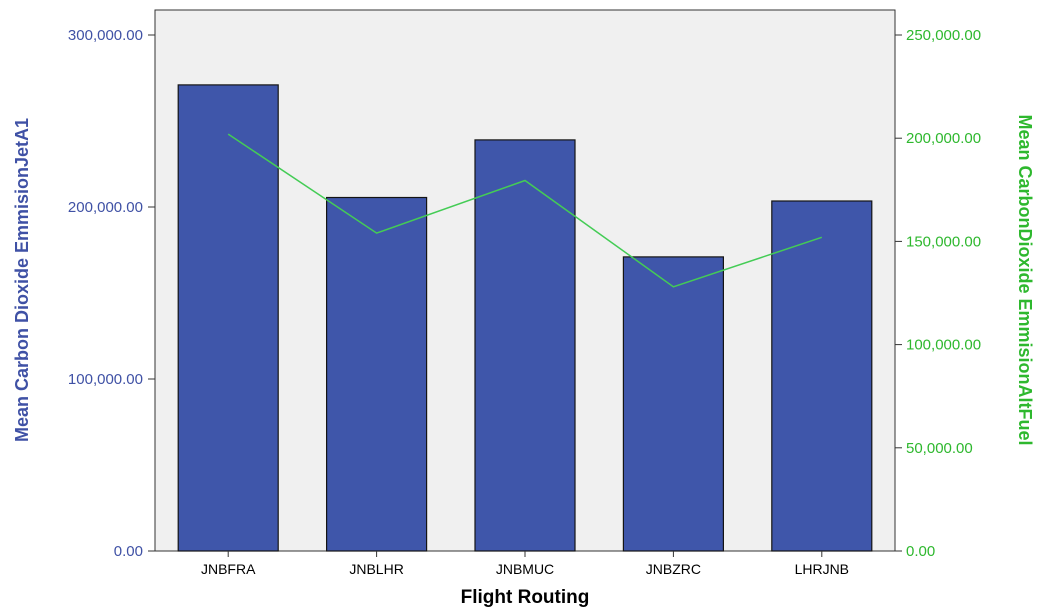  What do you see at coordinates (22, 280) in the screenshot?
I see `left-y-axis-label: Mean Carbon Dioxide EmmisionJetA1` at bounding box center [22, 280].